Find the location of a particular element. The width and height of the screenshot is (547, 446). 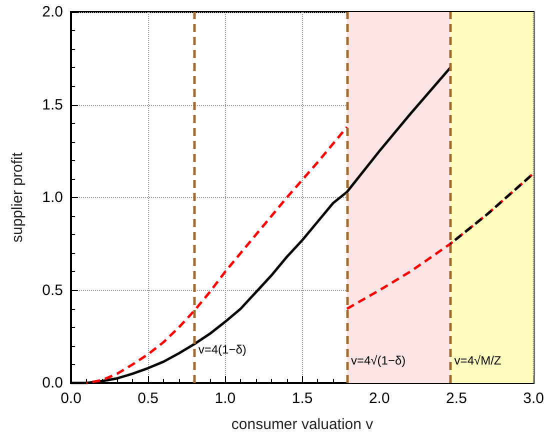

x-tick-label: 1.0 is located at coordinates (225, 398).